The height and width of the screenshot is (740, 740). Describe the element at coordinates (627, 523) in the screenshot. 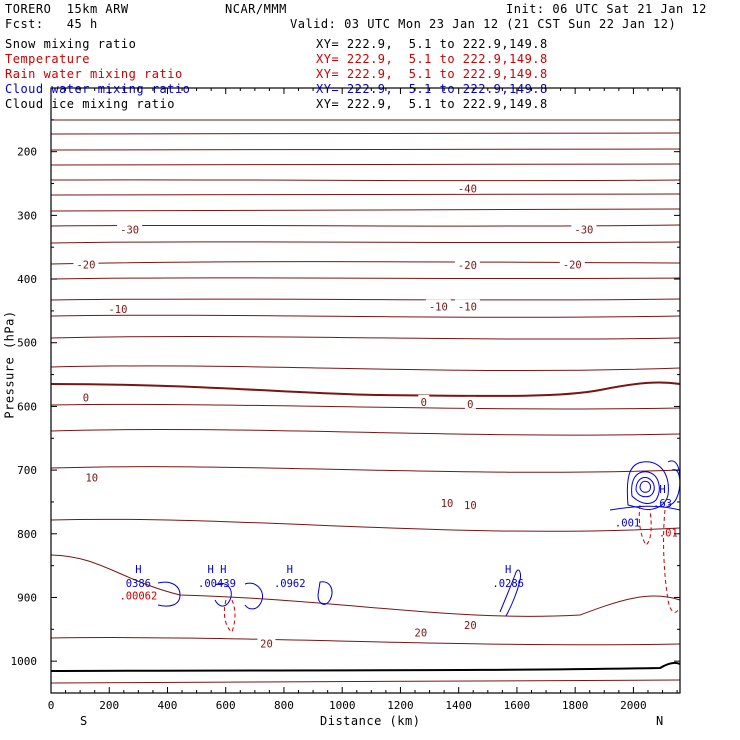

I see `maximum-value-label: .001` at that location.